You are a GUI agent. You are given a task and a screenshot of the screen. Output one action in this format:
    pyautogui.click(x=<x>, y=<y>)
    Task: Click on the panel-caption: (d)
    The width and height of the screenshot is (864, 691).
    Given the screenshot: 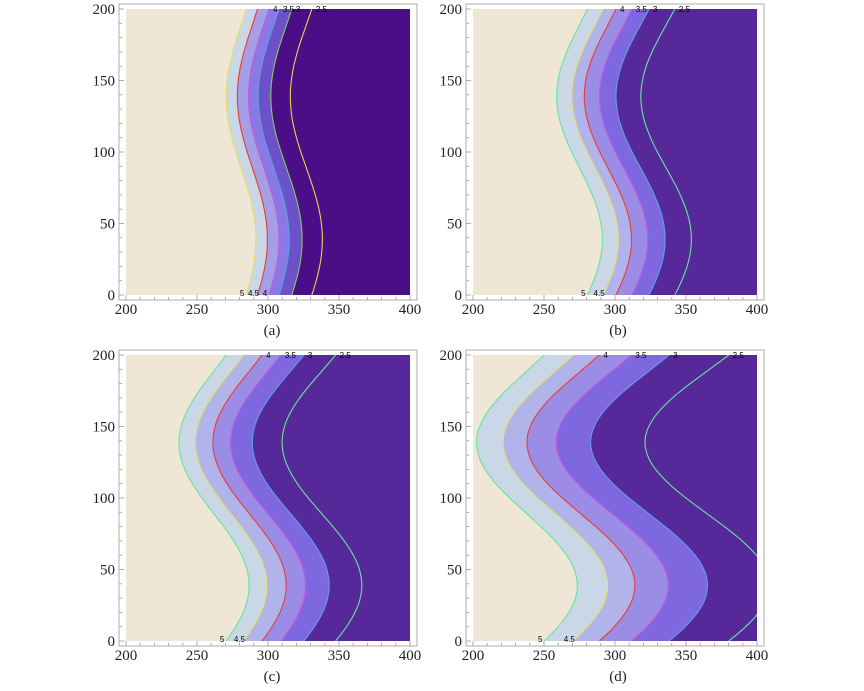 What is the action you would take?
    pyautogui.click(x=618, y=677)
    